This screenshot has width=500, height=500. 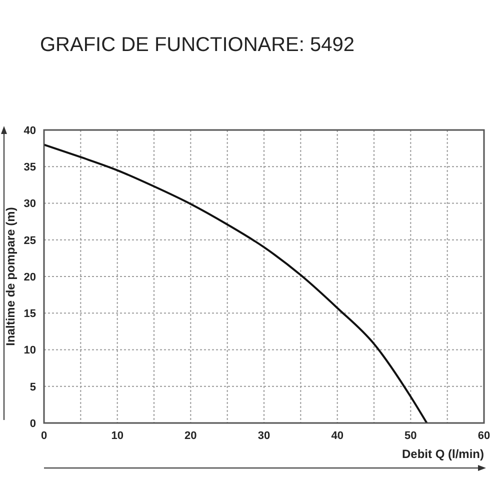 I want to click on x-tick-label: 30, so click(x=264, y=436).